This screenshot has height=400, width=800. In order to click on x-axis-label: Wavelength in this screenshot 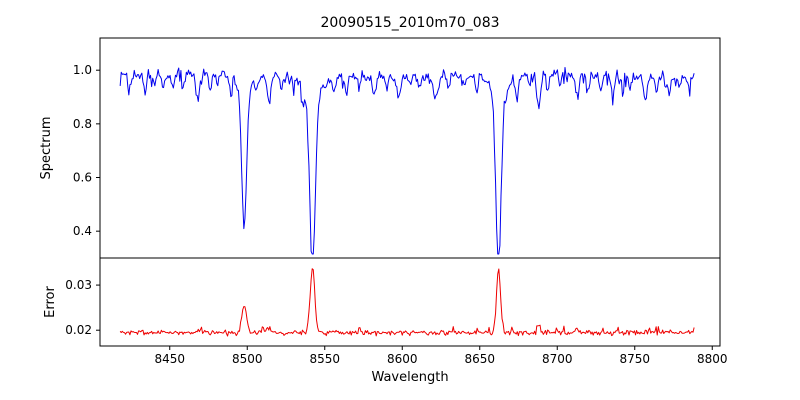, I will do `click(409, 377)`.